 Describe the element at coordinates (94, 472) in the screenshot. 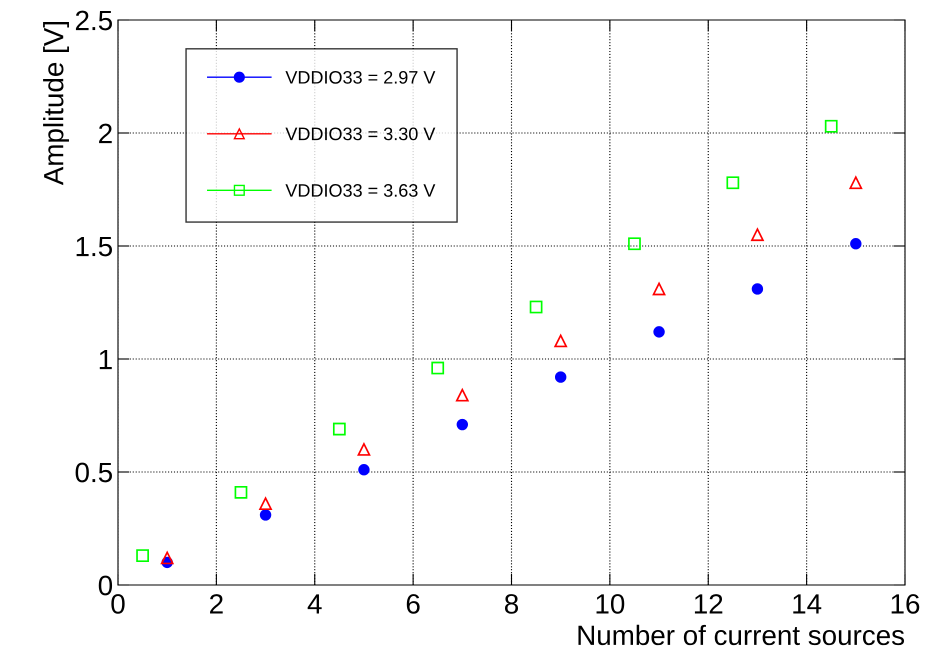

I see `y-tick-label: 0.5` at that location.